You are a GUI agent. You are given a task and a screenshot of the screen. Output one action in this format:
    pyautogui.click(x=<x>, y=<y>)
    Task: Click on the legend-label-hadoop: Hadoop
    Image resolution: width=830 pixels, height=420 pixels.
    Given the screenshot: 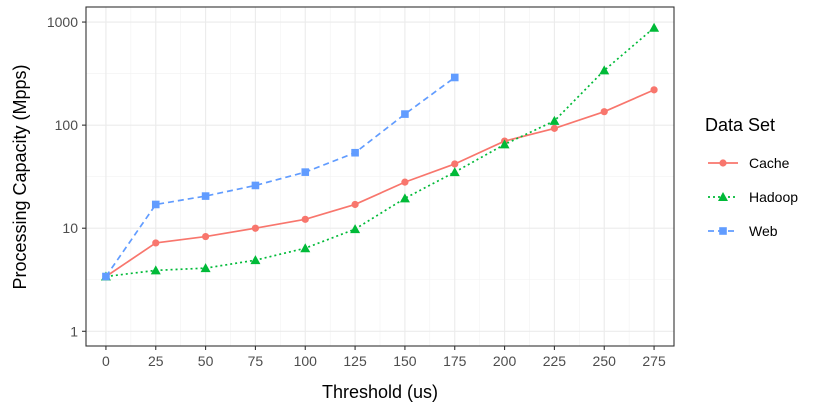 What is the action you would take?
    pyautogui.click(x=773, y=197)
    